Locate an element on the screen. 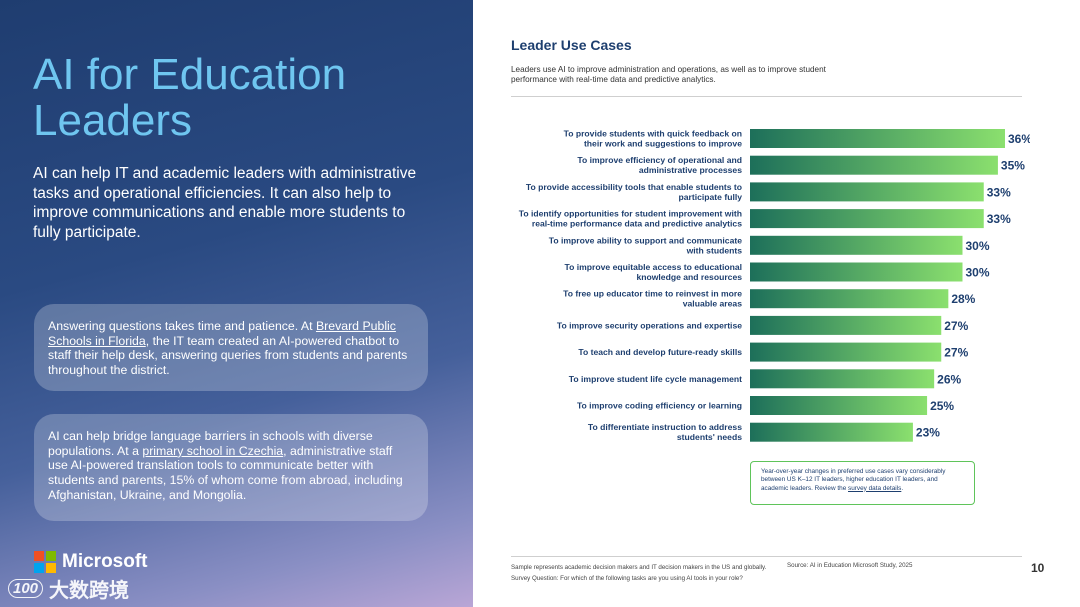 The width and height of the screenshot is (1080, 607). watermark-text: 大数跨境 is located at coordinates (89, 591).